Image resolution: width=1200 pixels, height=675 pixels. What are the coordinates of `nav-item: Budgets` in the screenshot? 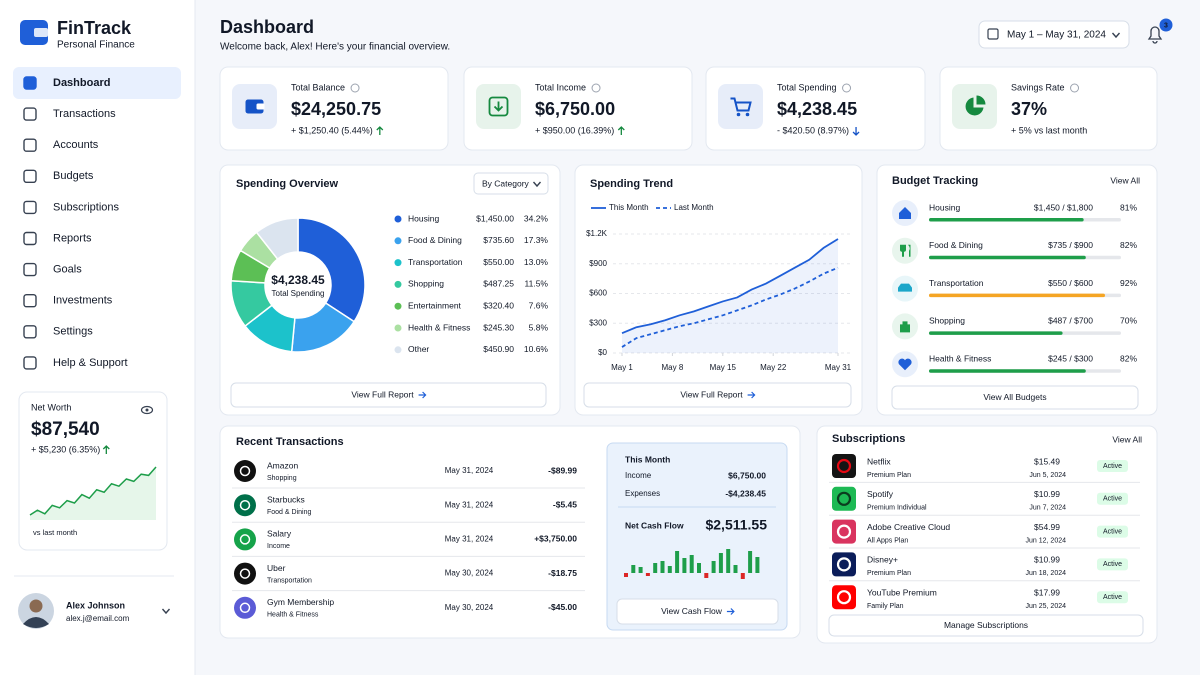 It's located at (58, 176).